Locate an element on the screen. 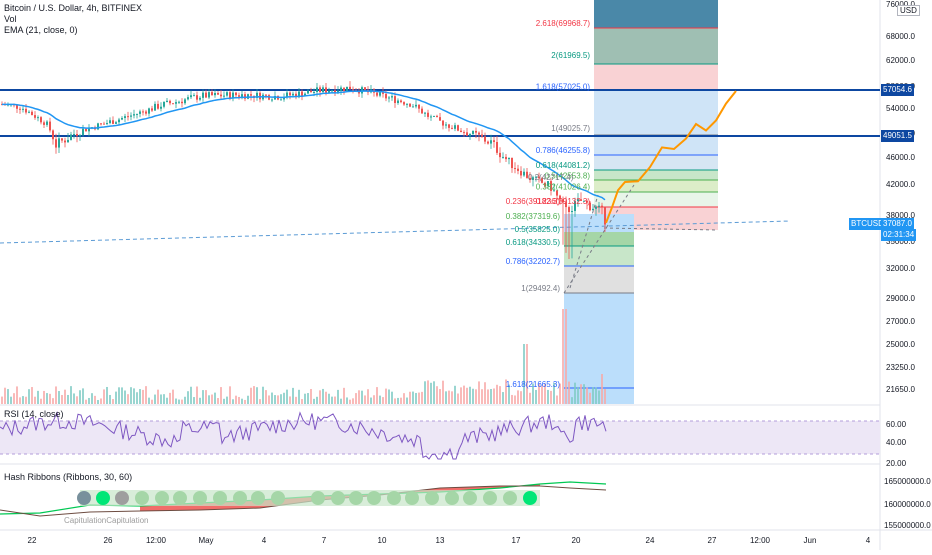 The height and width of the screenshot is (555, 932). fib-ext-label: 0.382(41026.4) is located at coordinates (563, 187).